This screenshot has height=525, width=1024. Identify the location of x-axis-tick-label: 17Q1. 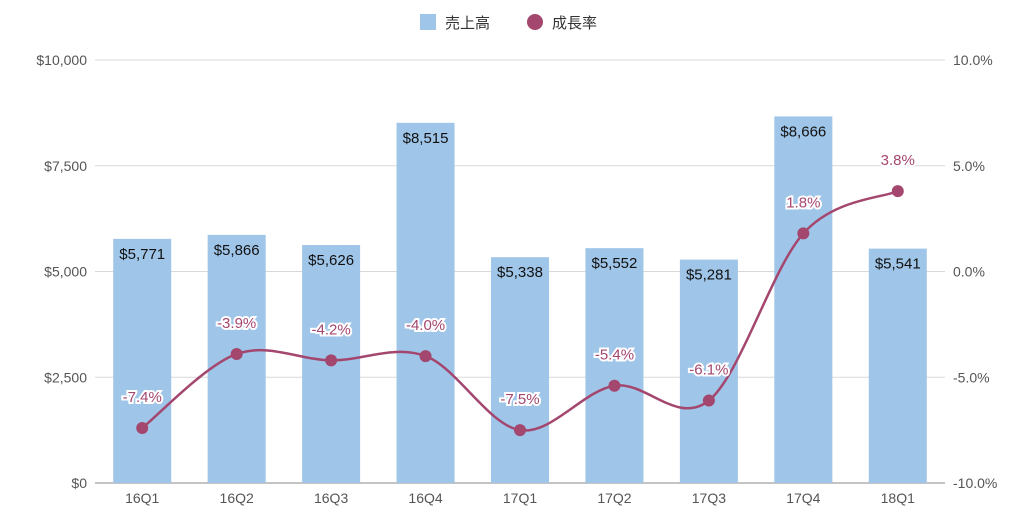
(520, 498).